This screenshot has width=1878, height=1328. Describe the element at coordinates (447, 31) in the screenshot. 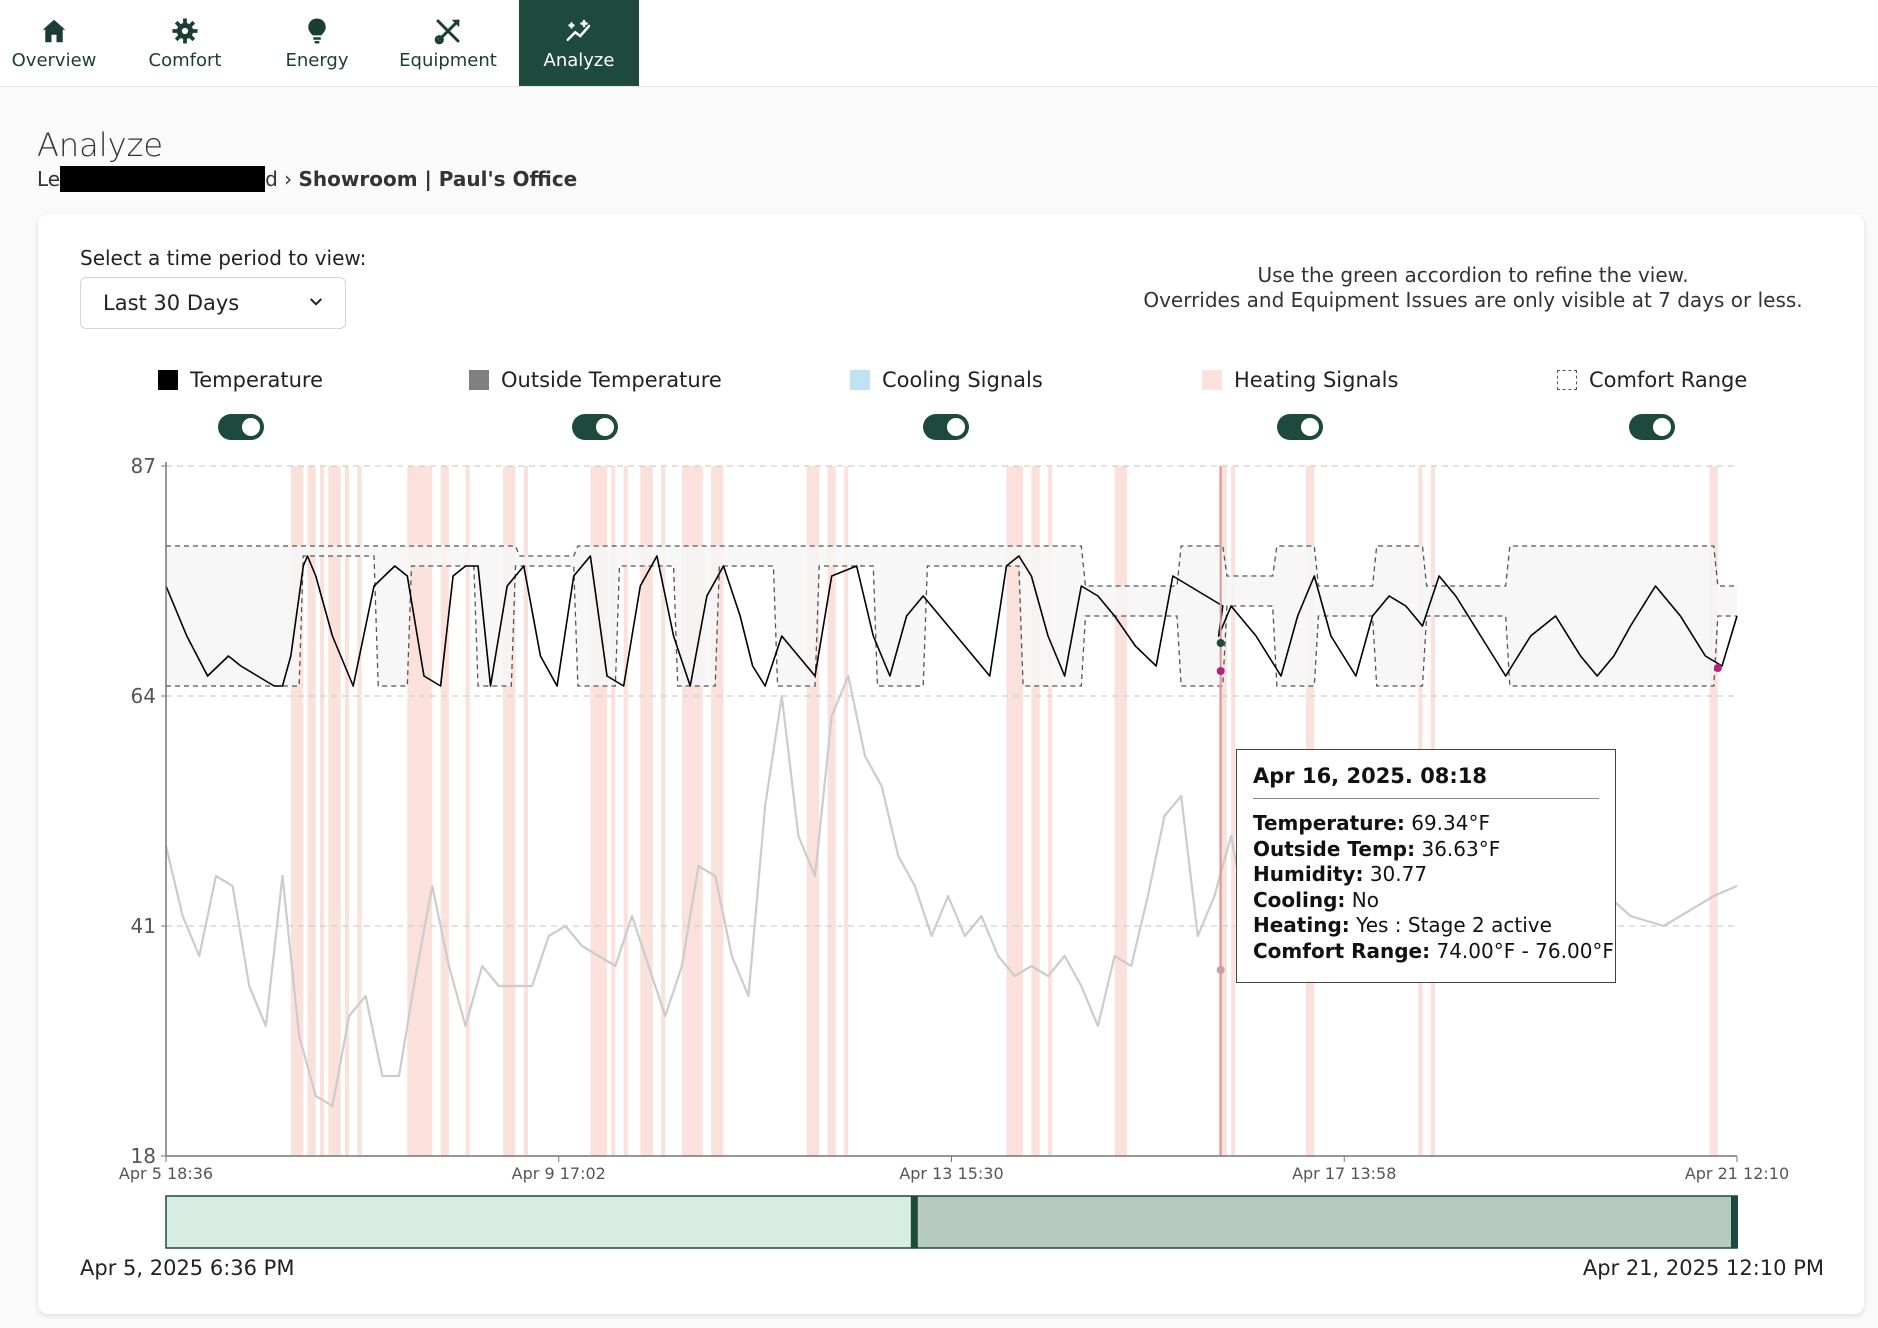

I see `tools-icon` at that location.